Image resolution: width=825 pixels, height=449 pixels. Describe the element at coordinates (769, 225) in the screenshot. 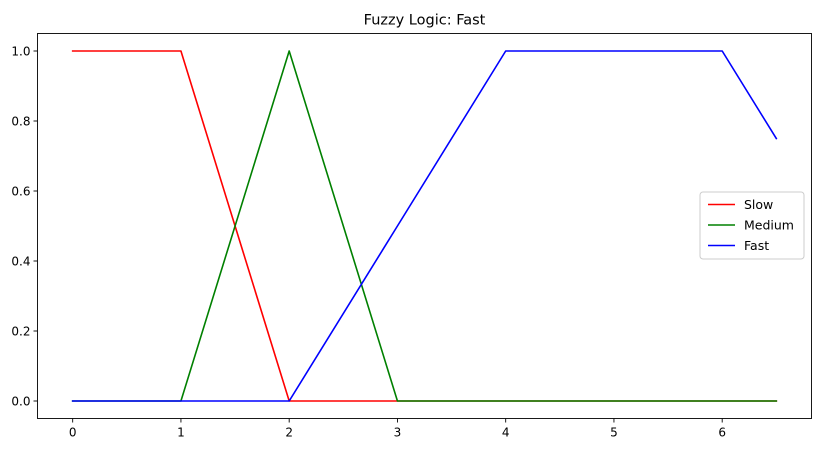

I see `legend-label-medium: Medium` at that location.